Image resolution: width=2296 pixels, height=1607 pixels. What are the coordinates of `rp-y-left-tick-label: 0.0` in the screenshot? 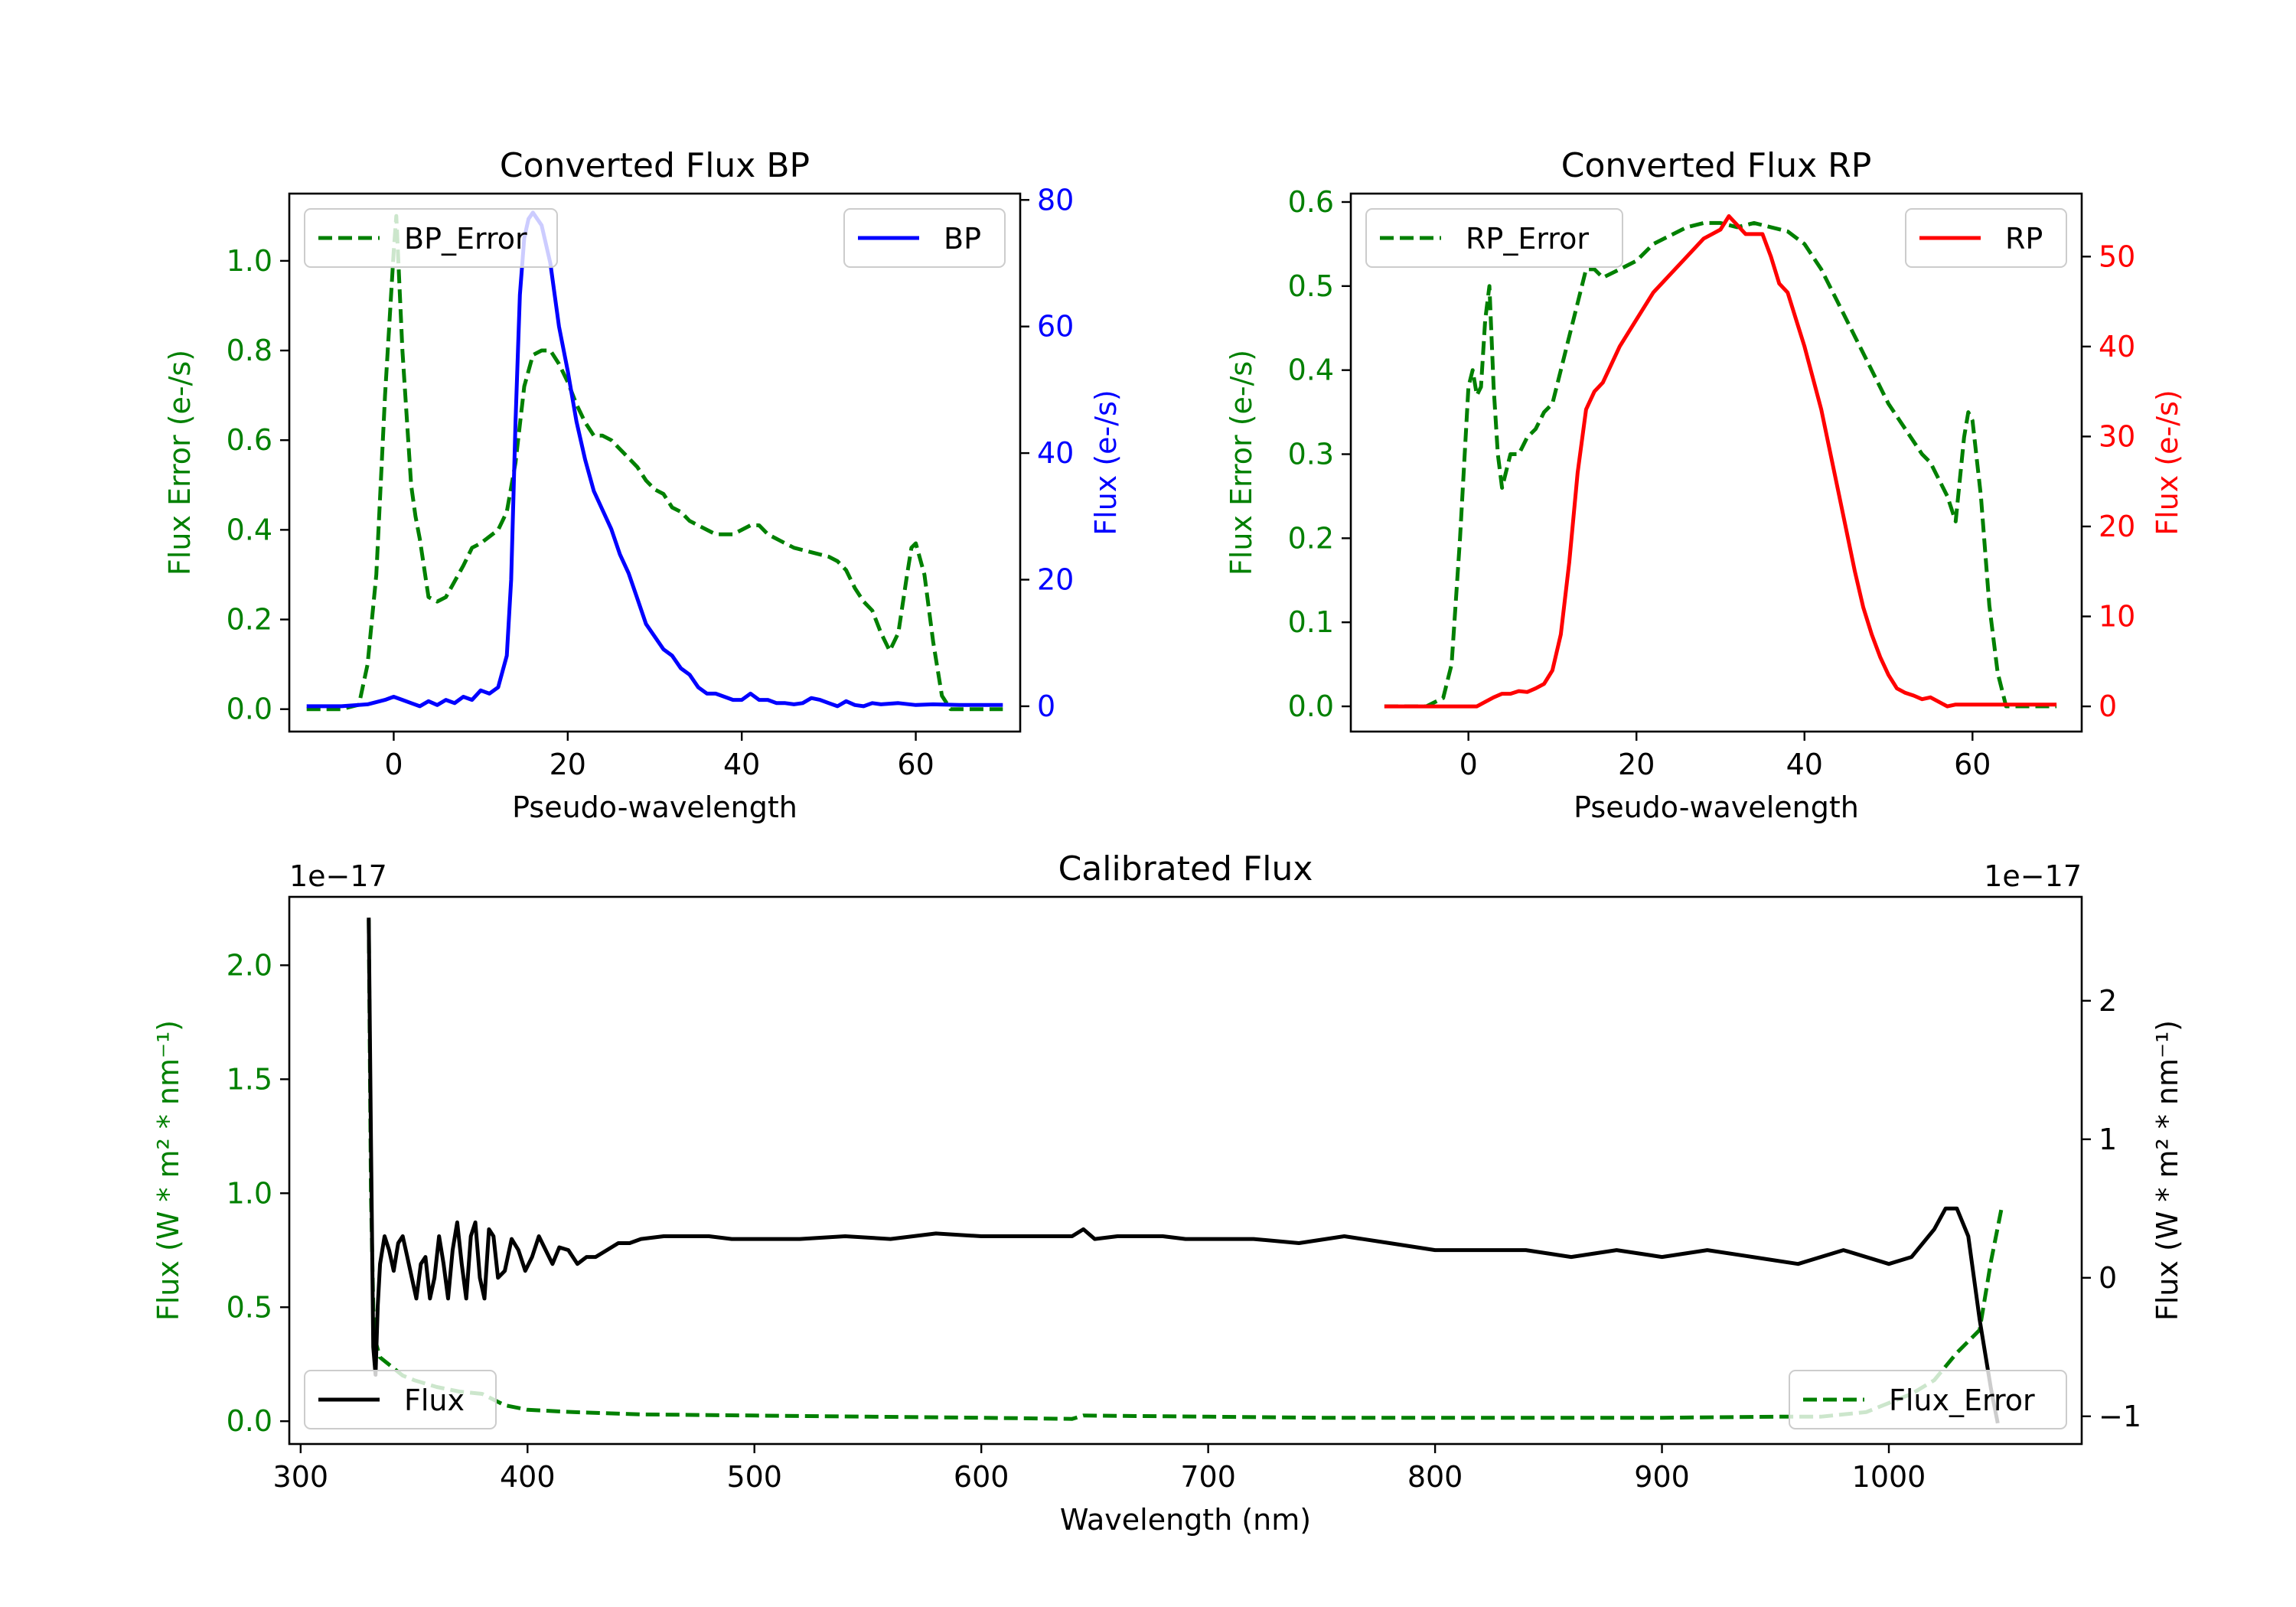 It's located at (1311, 706).